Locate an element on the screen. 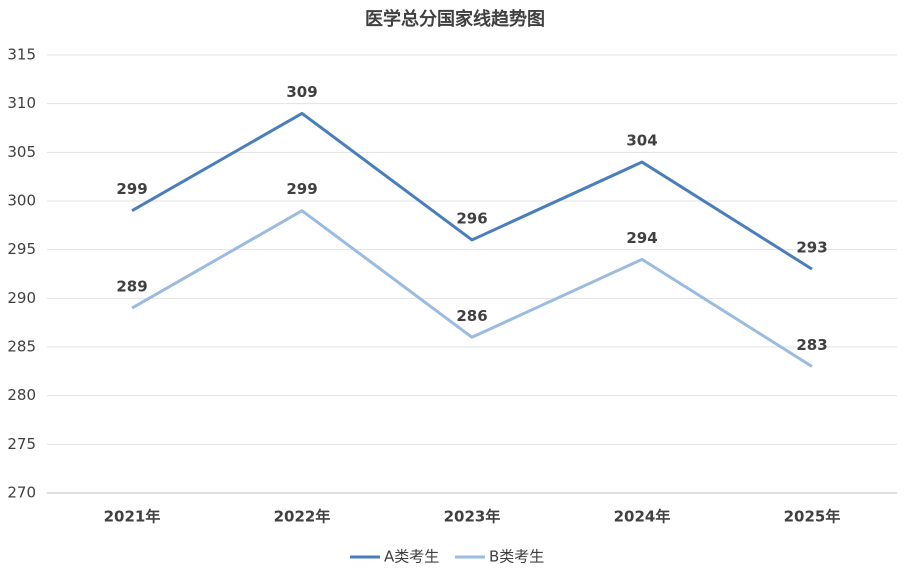 This screenshot has height=578, width=911. x-tick-label: 2024年 is located at coordinates (642, 517).